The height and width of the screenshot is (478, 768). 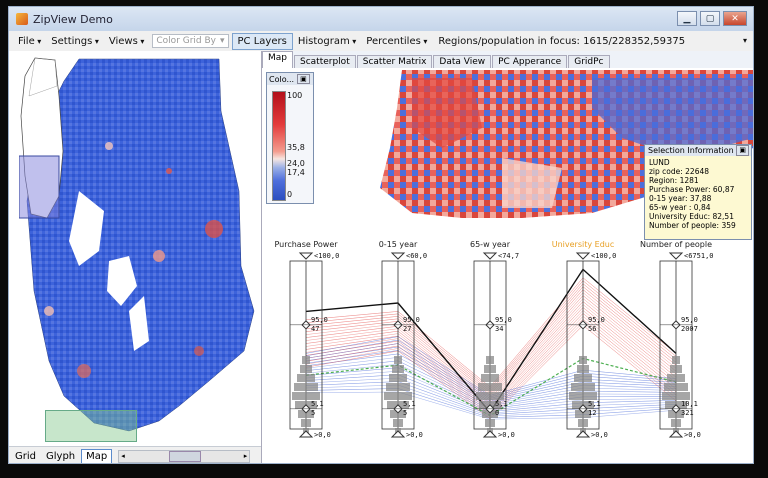 I want to click on tab-data-view: Data View, so click(x=462, y=61).